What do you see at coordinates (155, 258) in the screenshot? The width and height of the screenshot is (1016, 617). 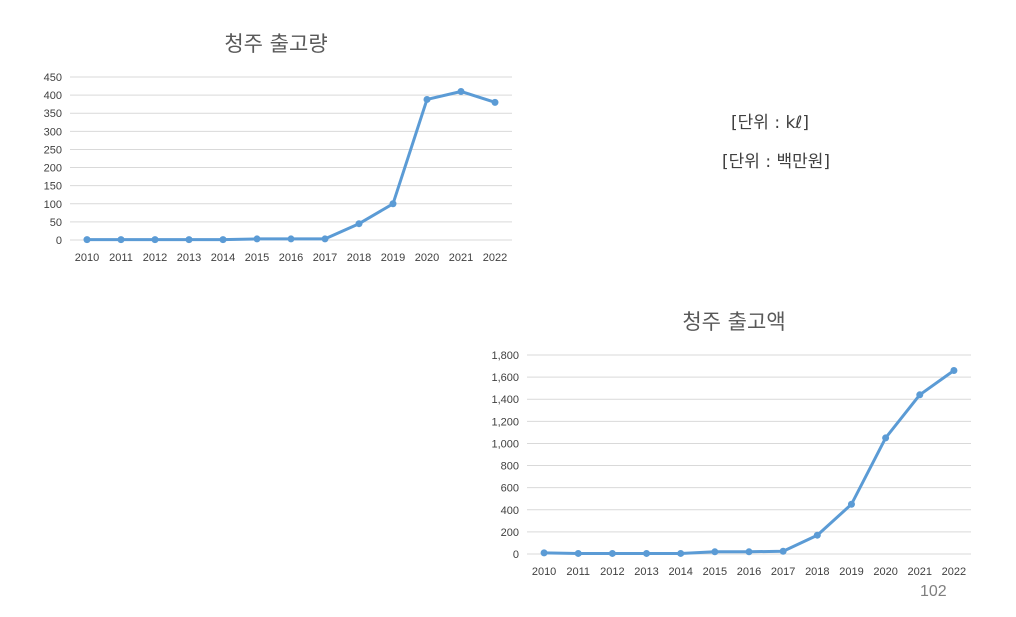 I see `volume-x-tick-label: 2012` at bounding box center [155, 258].